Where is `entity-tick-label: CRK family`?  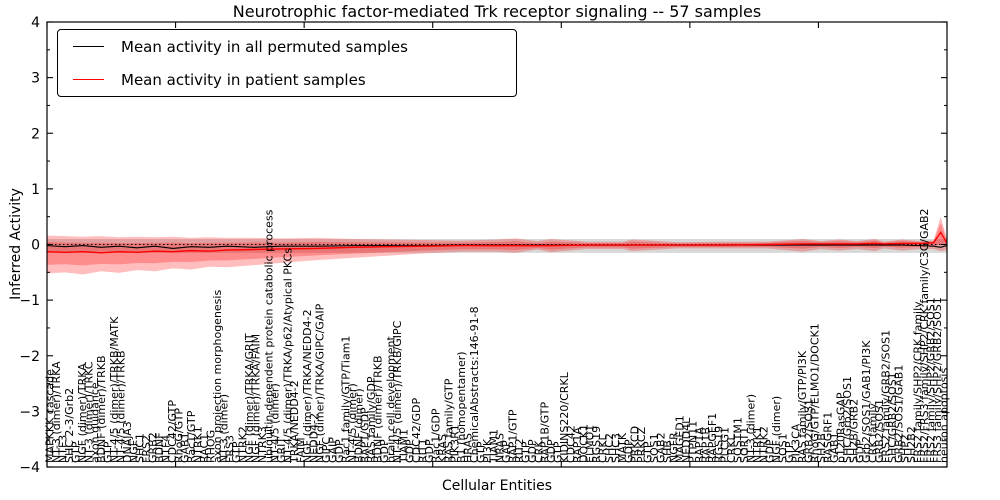
entity-tick-label: CRK family is located at coordinates (873, 433).